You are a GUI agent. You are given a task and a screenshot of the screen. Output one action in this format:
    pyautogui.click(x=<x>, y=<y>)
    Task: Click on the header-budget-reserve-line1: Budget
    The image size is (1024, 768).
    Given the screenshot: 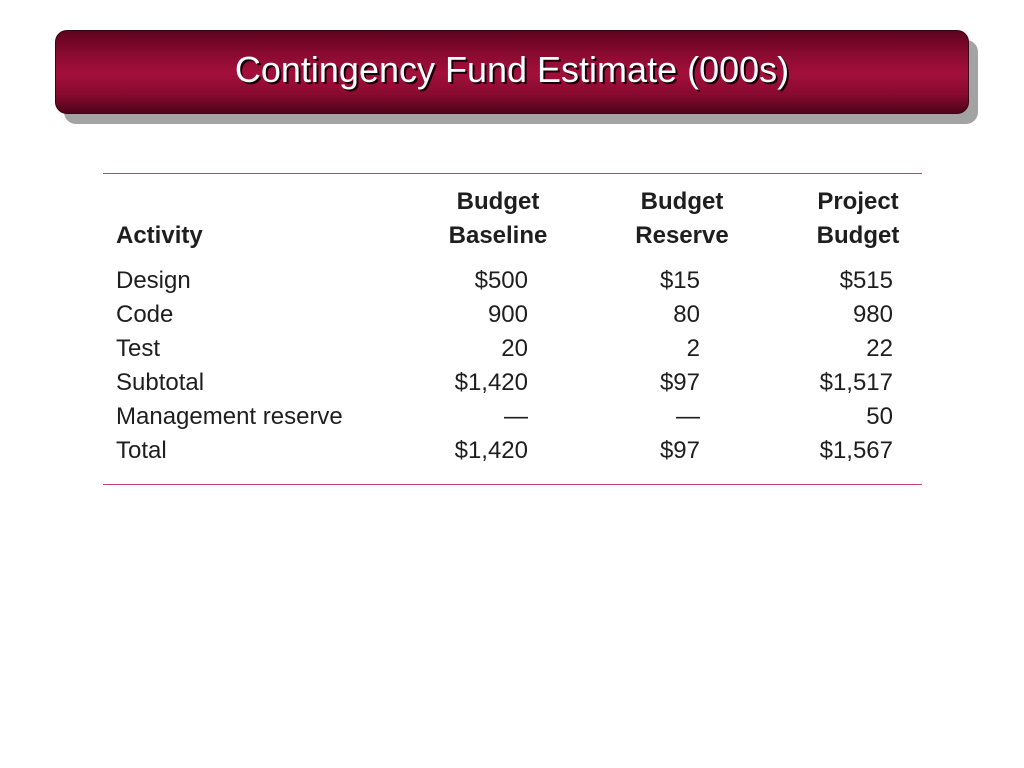 What is the action you would take?
    pyautogui.click(x=682, y=201)
    